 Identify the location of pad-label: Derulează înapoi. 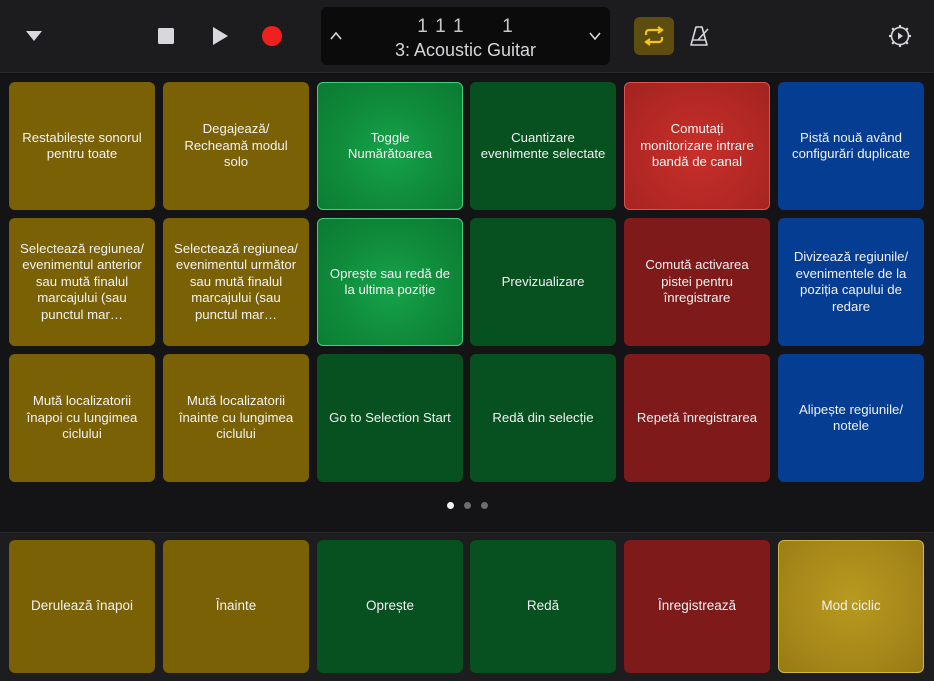
(82, 606).